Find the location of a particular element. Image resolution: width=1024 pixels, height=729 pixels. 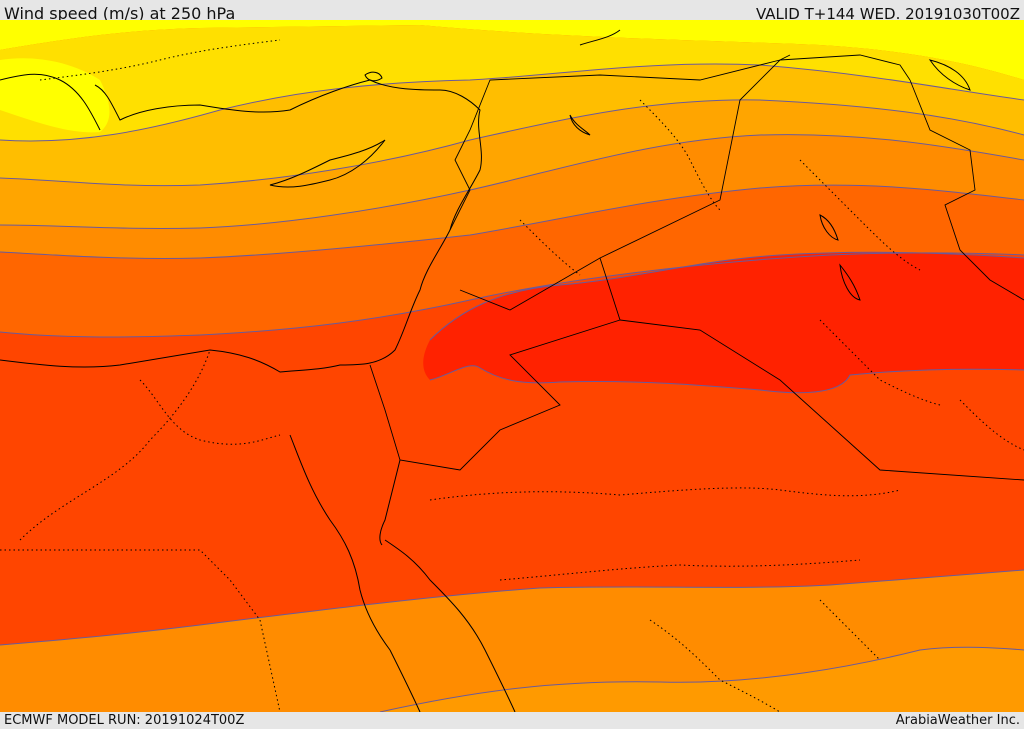

band-red is located at coordinates (723, 322).